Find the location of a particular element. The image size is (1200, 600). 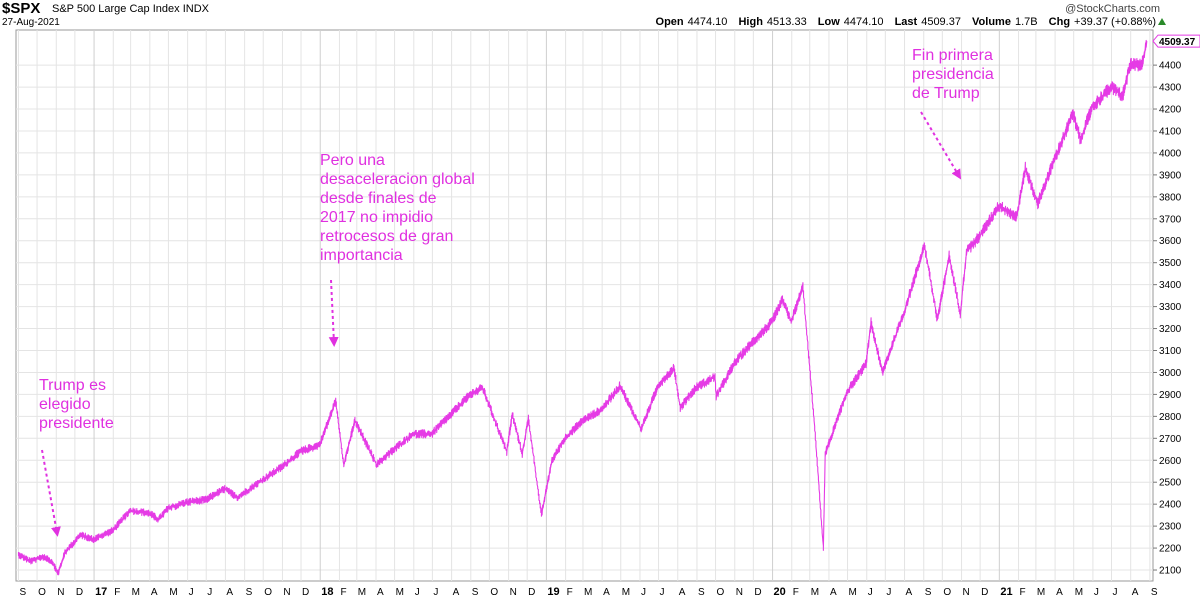

y-tick-label: 4400 is located at coordinates (1170, 66).